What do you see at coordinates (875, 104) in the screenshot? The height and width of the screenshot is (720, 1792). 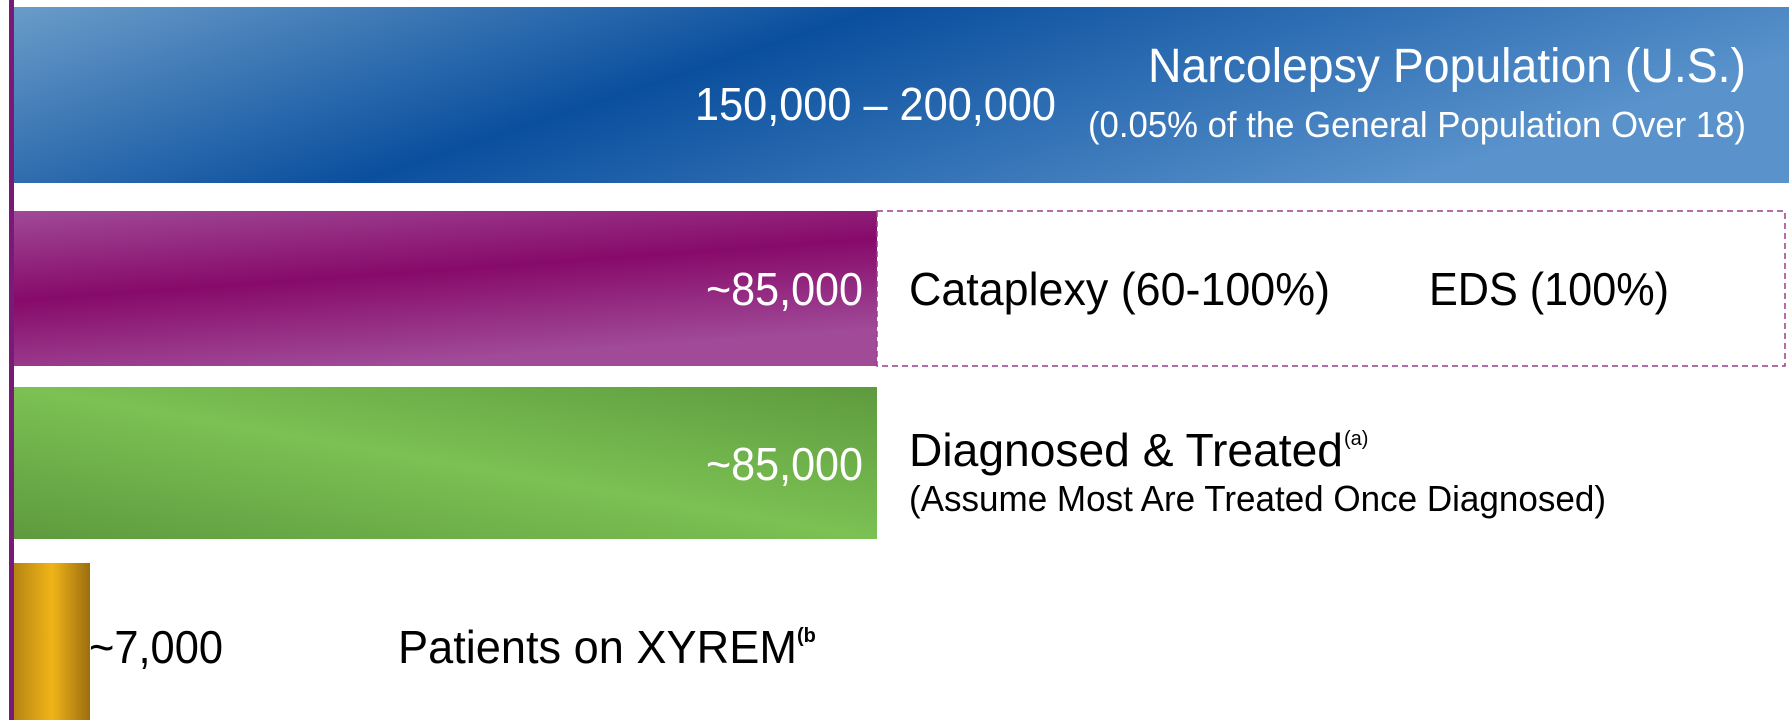 I see `row-value: 150,000 – 200,000` at bounding box center [875, 104].